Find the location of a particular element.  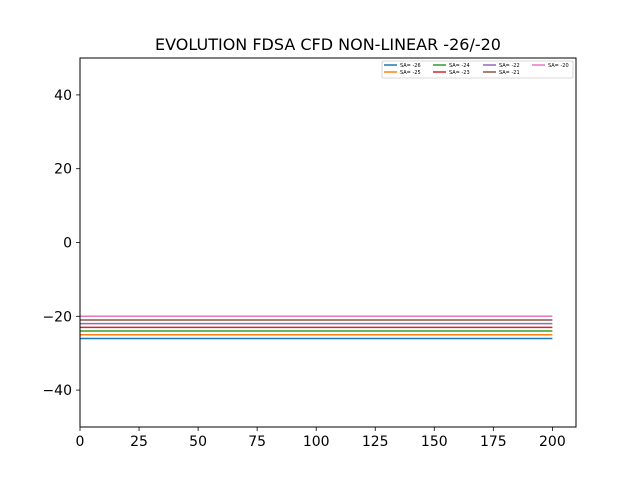

x-tick-label: 50 is located at coordinates (198, 442).